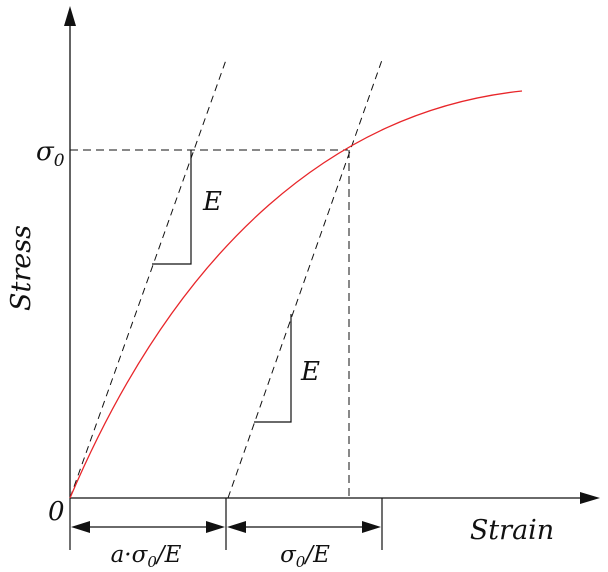  What do you see at coordinates (152, 562) in the screenshot?
I see `dim-label-left-sub: 0` at bounding box center [152, 562].